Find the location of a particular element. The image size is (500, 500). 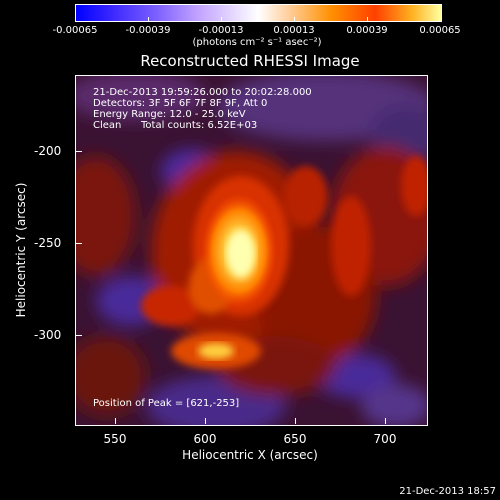

colorbar-tick-label: -0.00013 is located at coordinates (221, 30).